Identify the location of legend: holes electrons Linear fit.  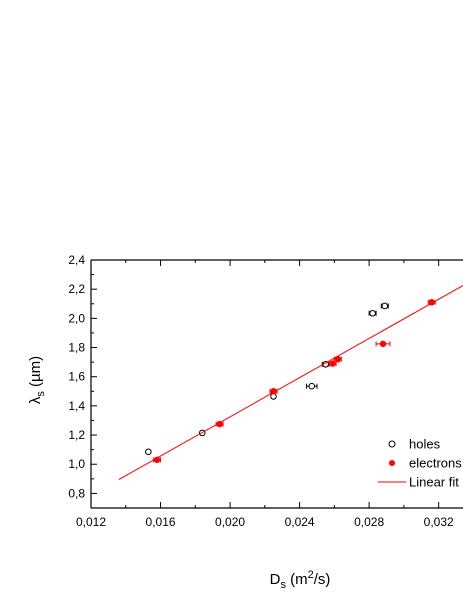
(420, 463).